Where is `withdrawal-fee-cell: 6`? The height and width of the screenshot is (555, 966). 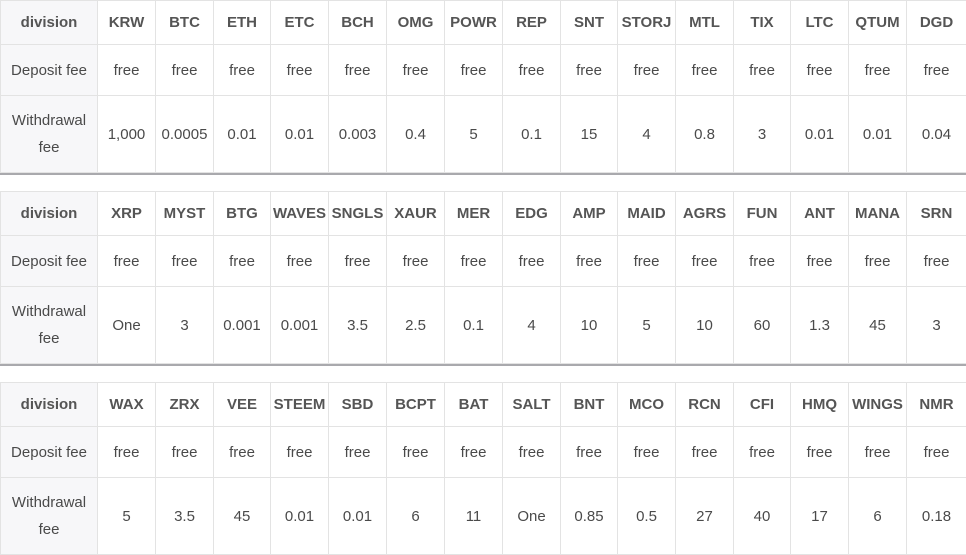
withdrawal-fee-cell: 6 is located at coordinates (878, 516).